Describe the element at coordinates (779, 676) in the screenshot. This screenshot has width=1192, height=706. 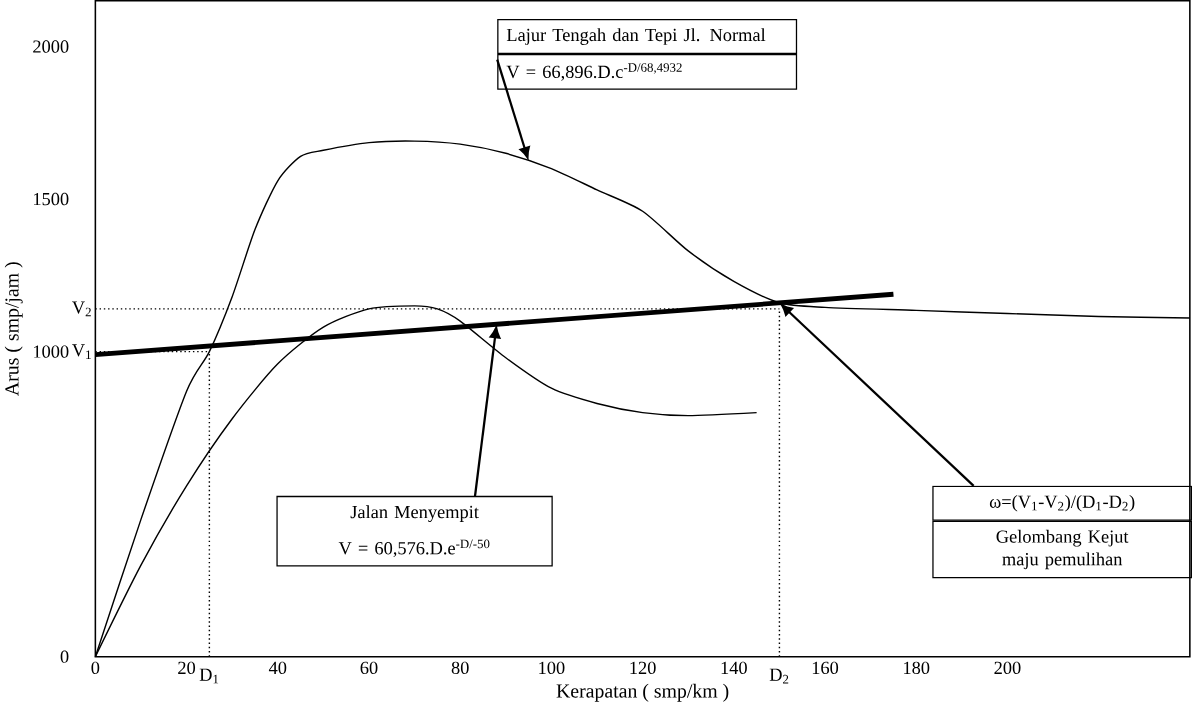
I see `ref-line-label: D$_{2}$` at that location.